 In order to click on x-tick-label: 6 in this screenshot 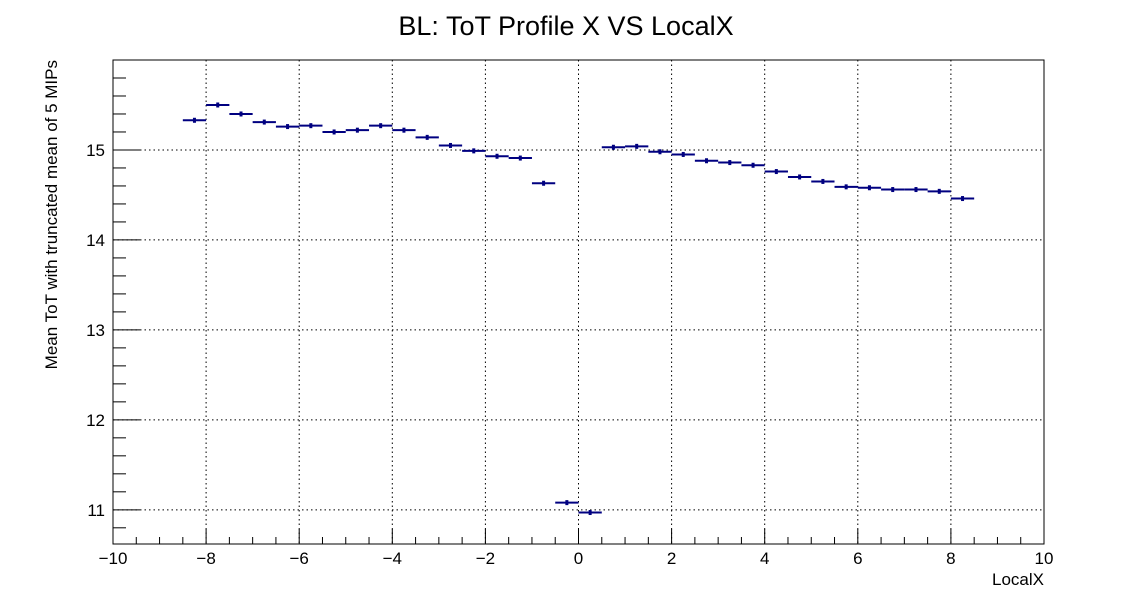, I will do `click(857, 558)`.